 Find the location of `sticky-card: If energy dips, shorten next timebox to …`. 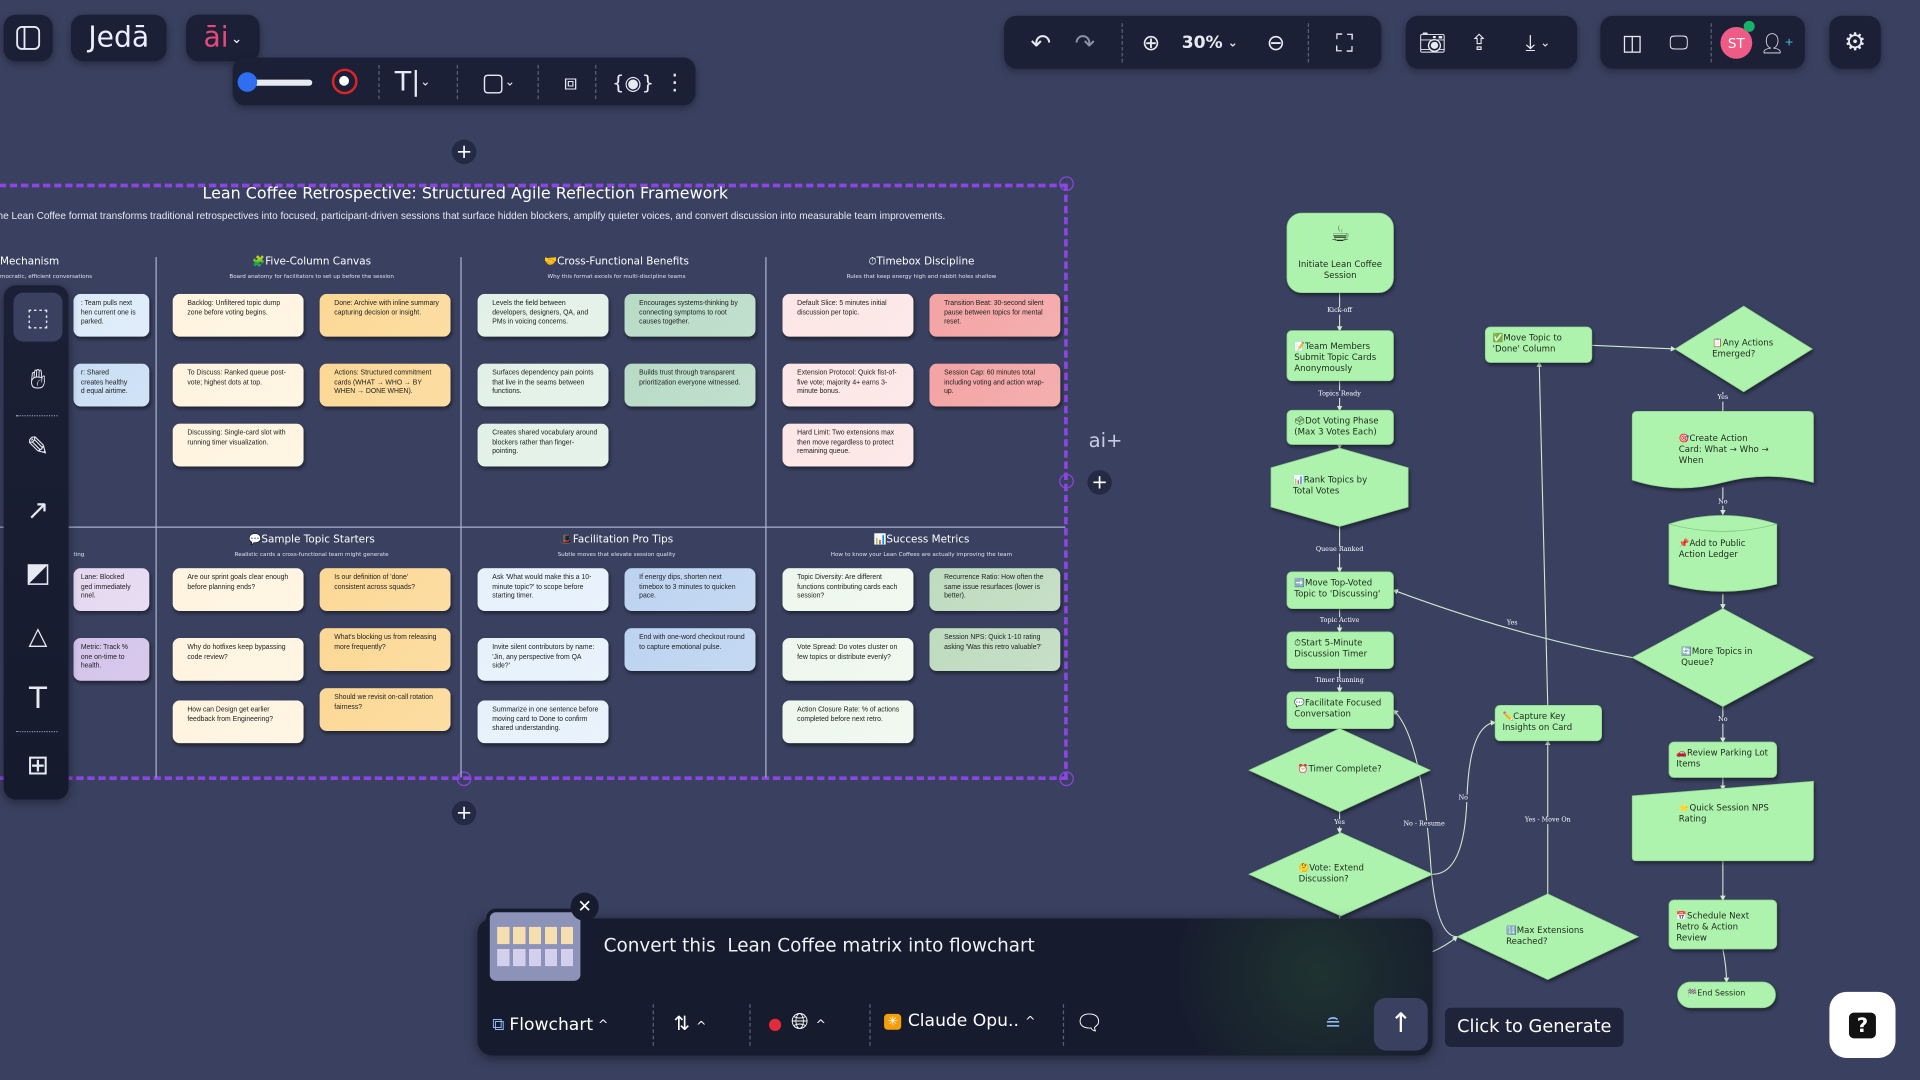

sticky-card: If energy dips, shorten next timebox to … is located at coordinates (689, 589).